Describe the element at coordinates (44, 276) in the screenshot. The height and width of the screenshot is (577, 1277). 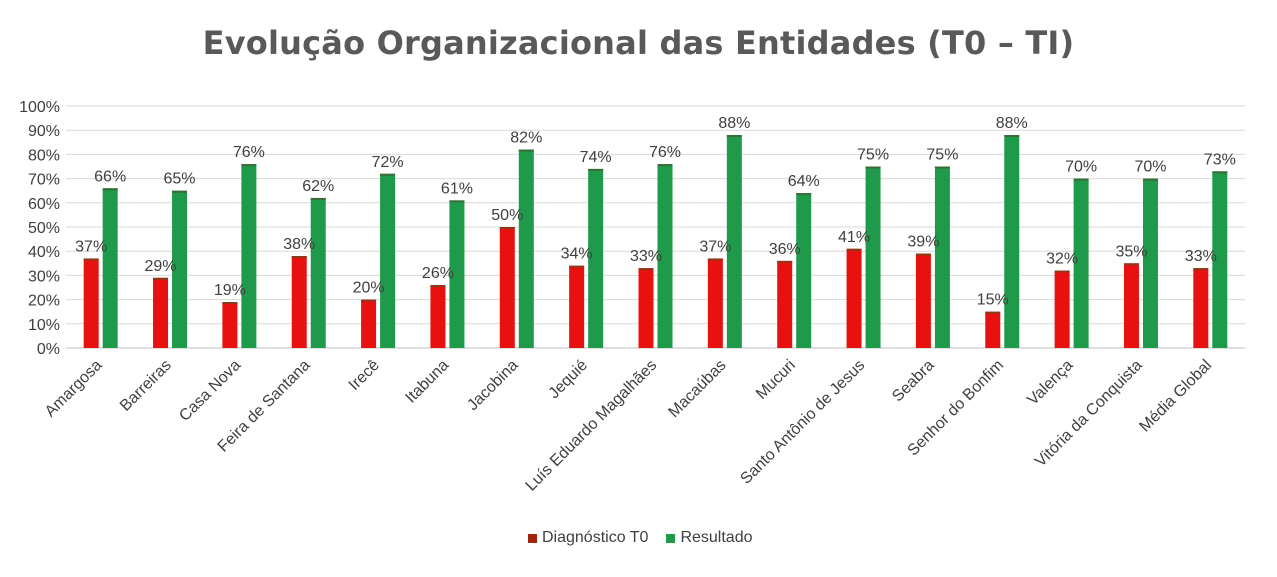
I see `y-tick-label: 30%` at that location.